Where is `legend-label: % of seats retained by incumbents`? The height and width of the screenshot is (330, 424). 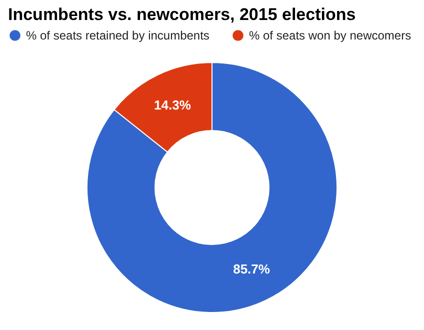 legend-label: % of seats retained by incumbents is located at coordinates (118, 35).